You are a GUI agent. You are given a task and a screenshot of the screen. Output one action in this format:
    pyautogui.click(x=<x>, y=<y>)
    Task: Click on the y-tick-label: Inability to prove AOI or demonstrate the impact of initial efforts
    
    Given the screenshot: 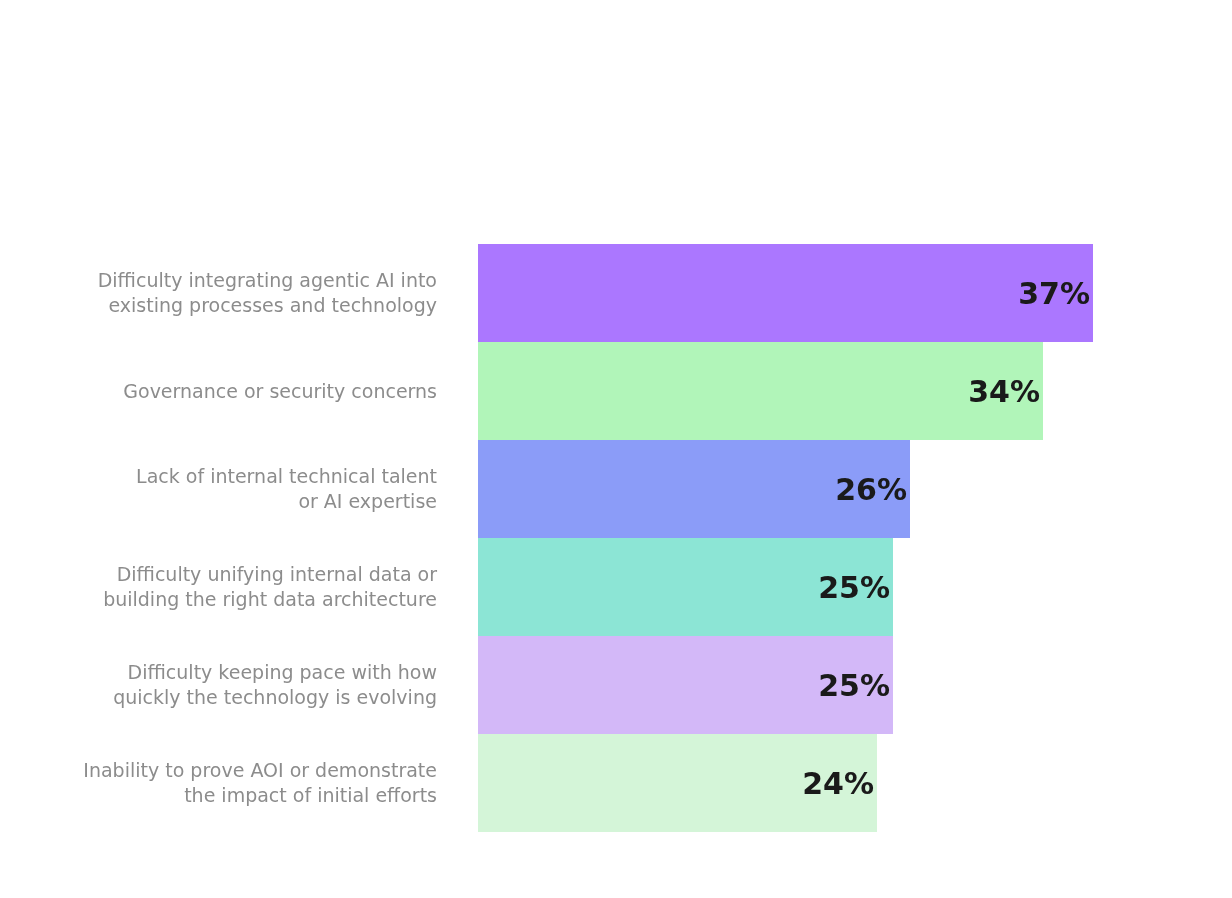 What is the action you would take?
    pyautogui.click(x=260, y=782)
    